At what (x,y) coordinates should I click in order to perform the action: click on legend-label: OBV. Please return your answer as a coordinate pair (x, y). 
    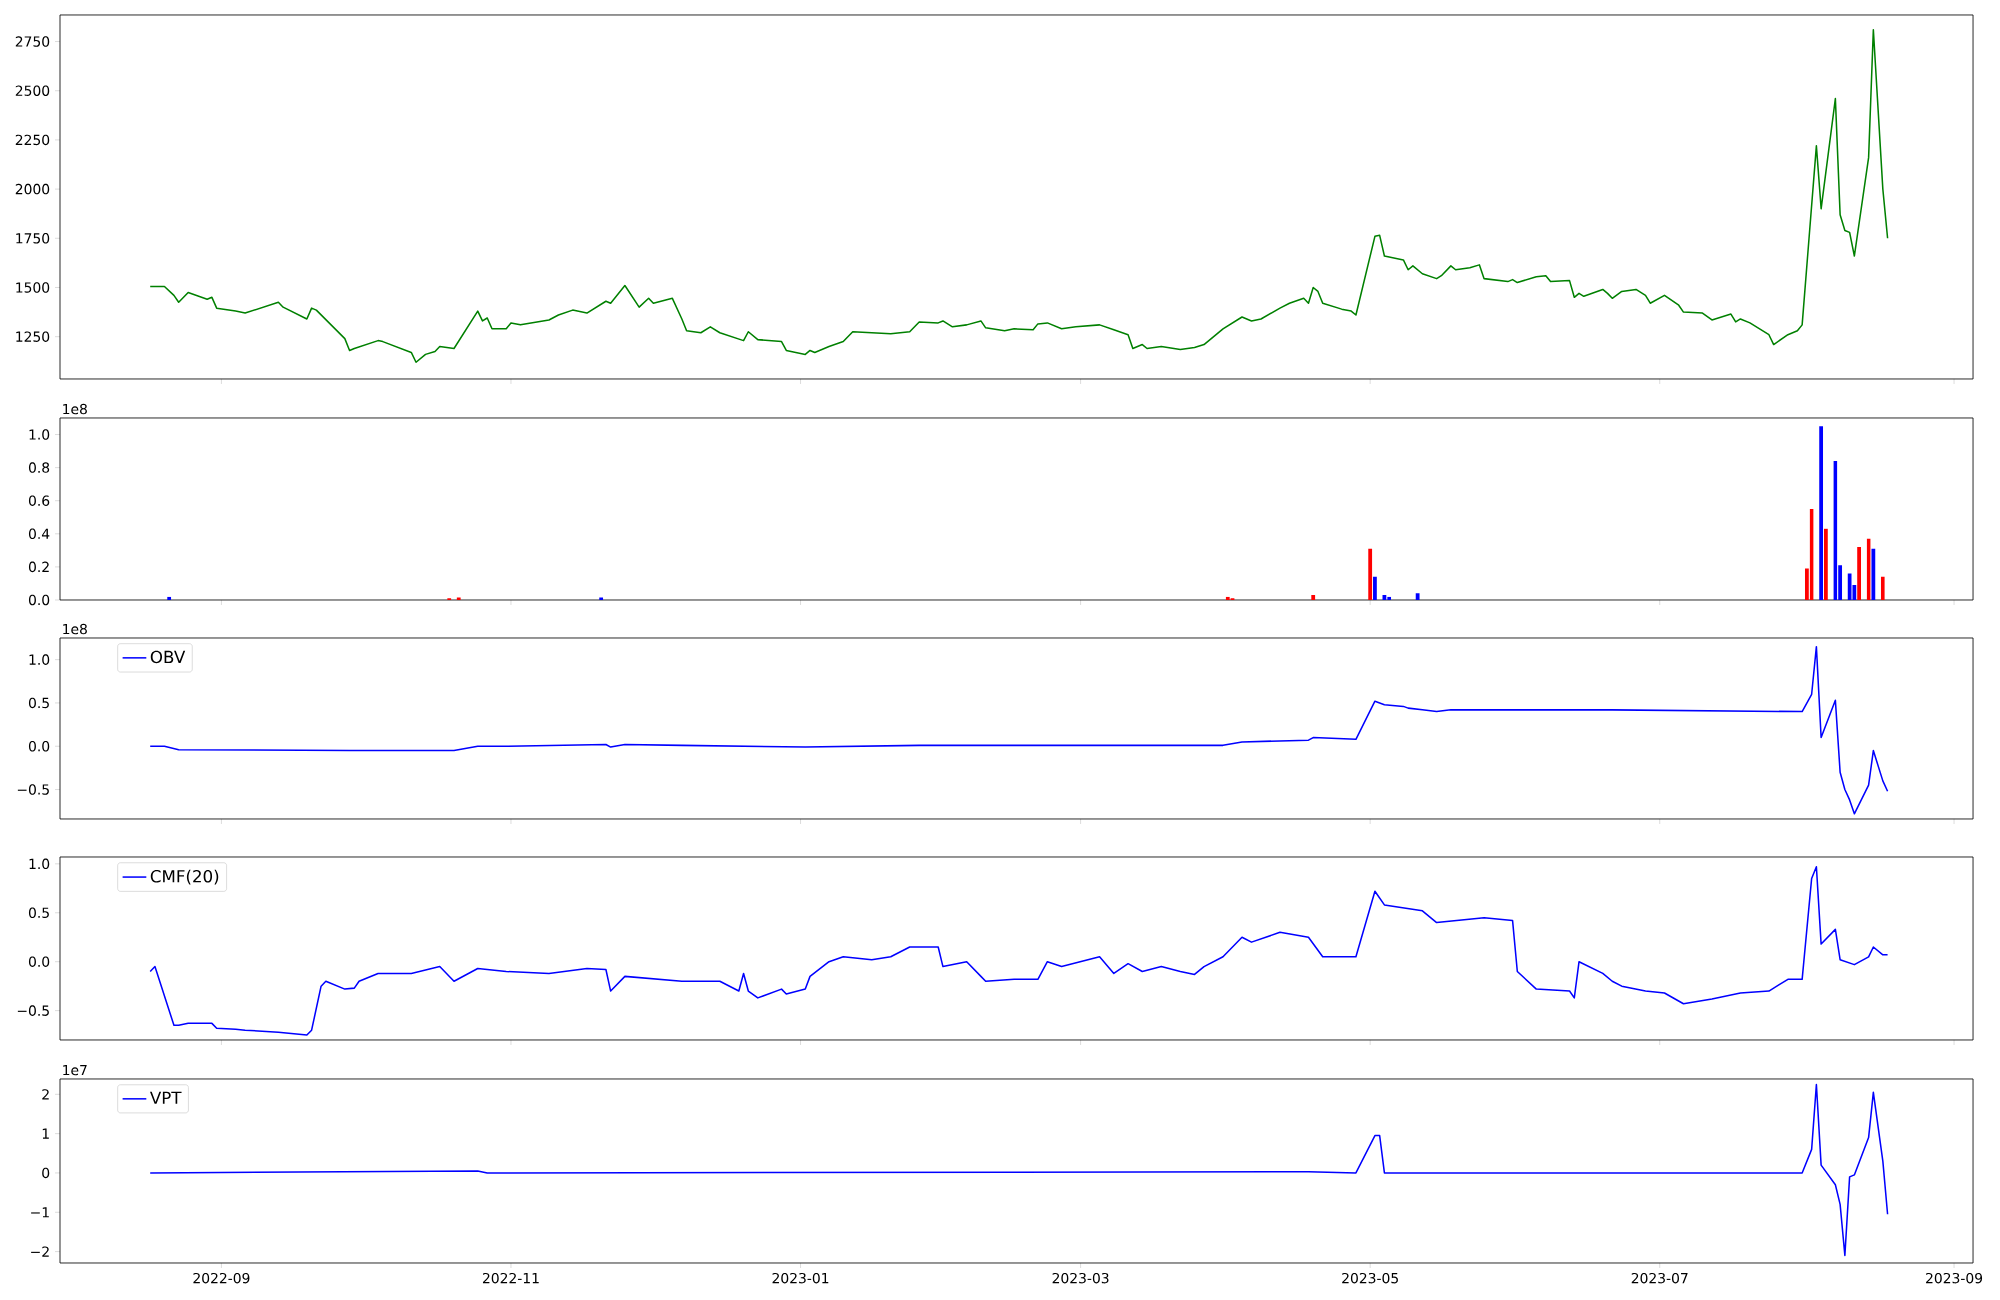
    Looking at the image, I should click on (168, 657).